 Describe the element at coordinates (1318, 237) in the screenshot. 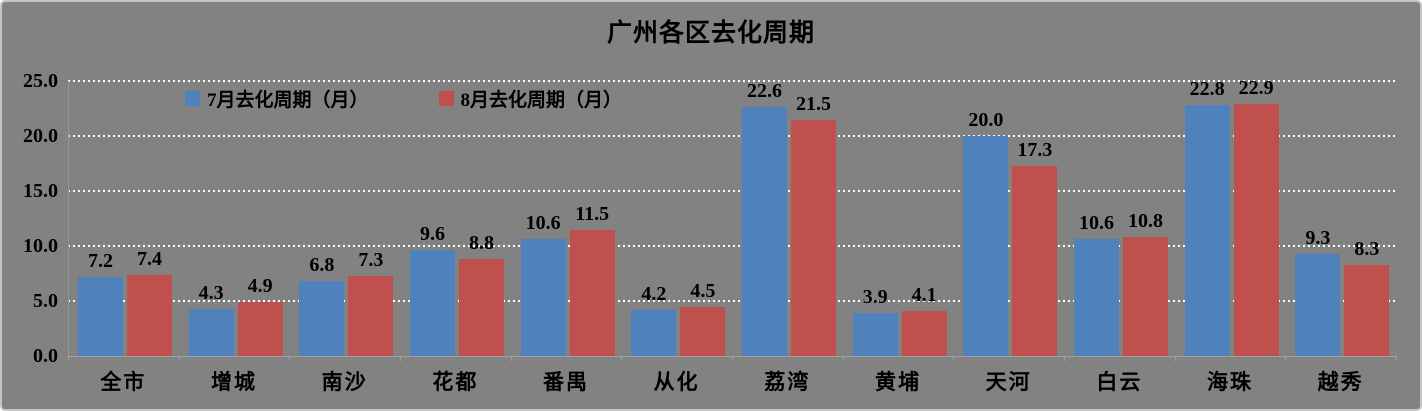

I see `bar-value-label: 9.3` at that location.